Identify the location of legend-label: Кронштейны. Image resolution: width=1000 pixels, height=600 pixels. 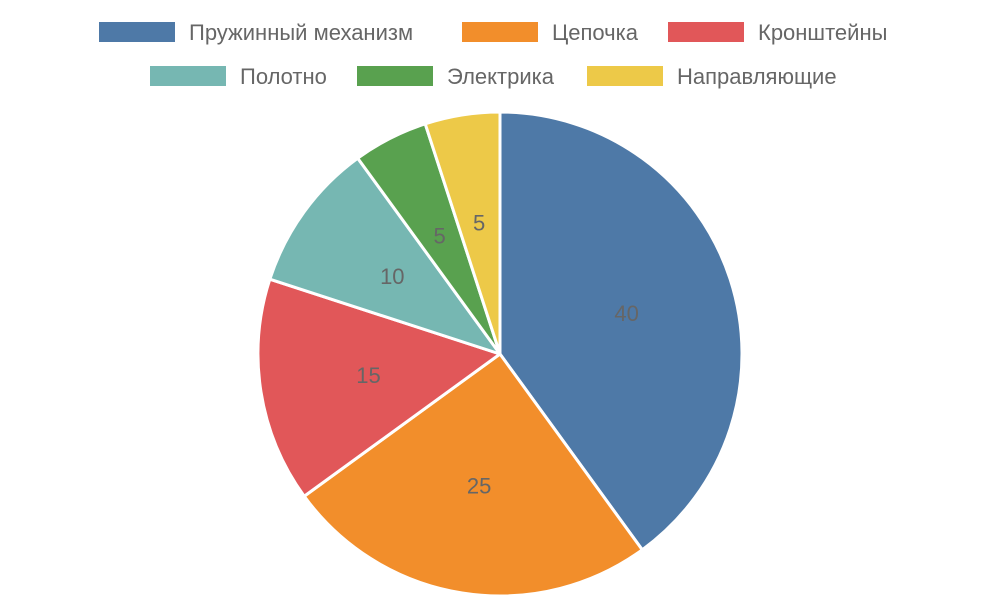
(822, 32).